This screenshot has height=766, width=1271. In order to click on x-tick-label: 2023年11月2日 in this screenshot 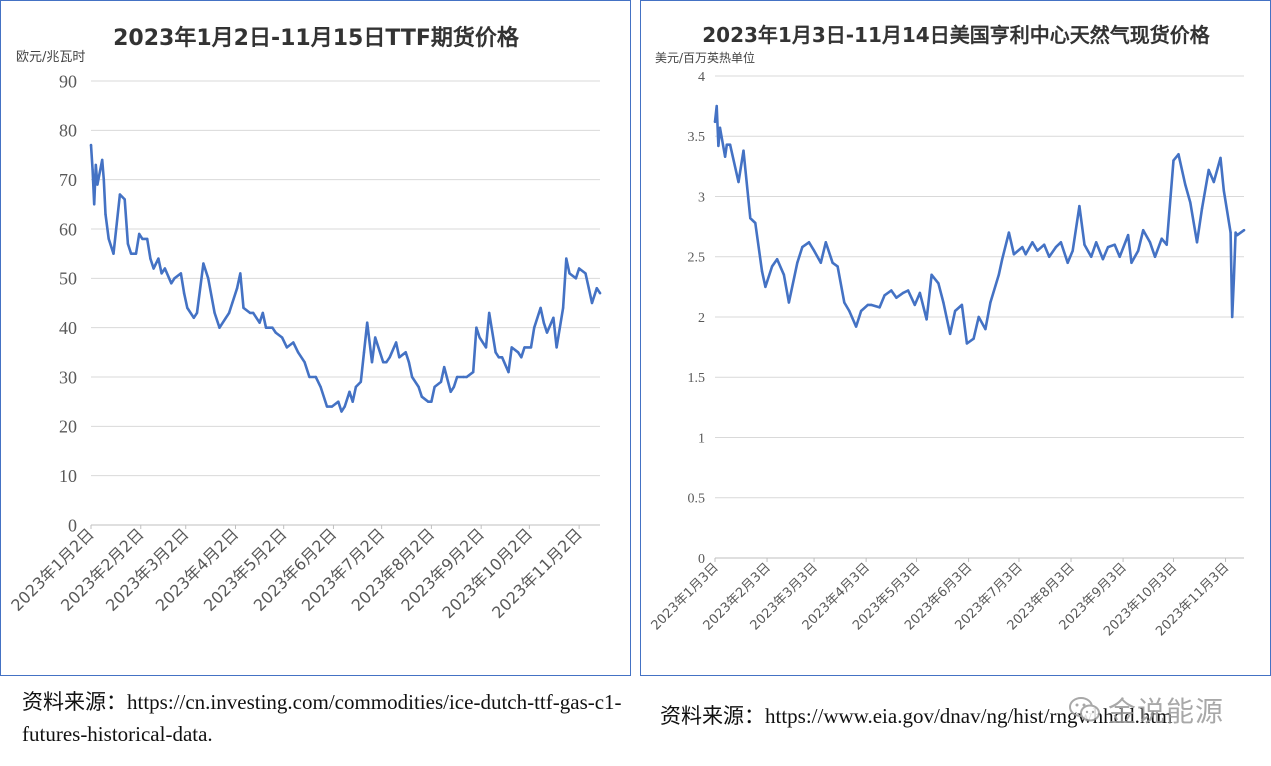, I will do `click(537, 573)`.